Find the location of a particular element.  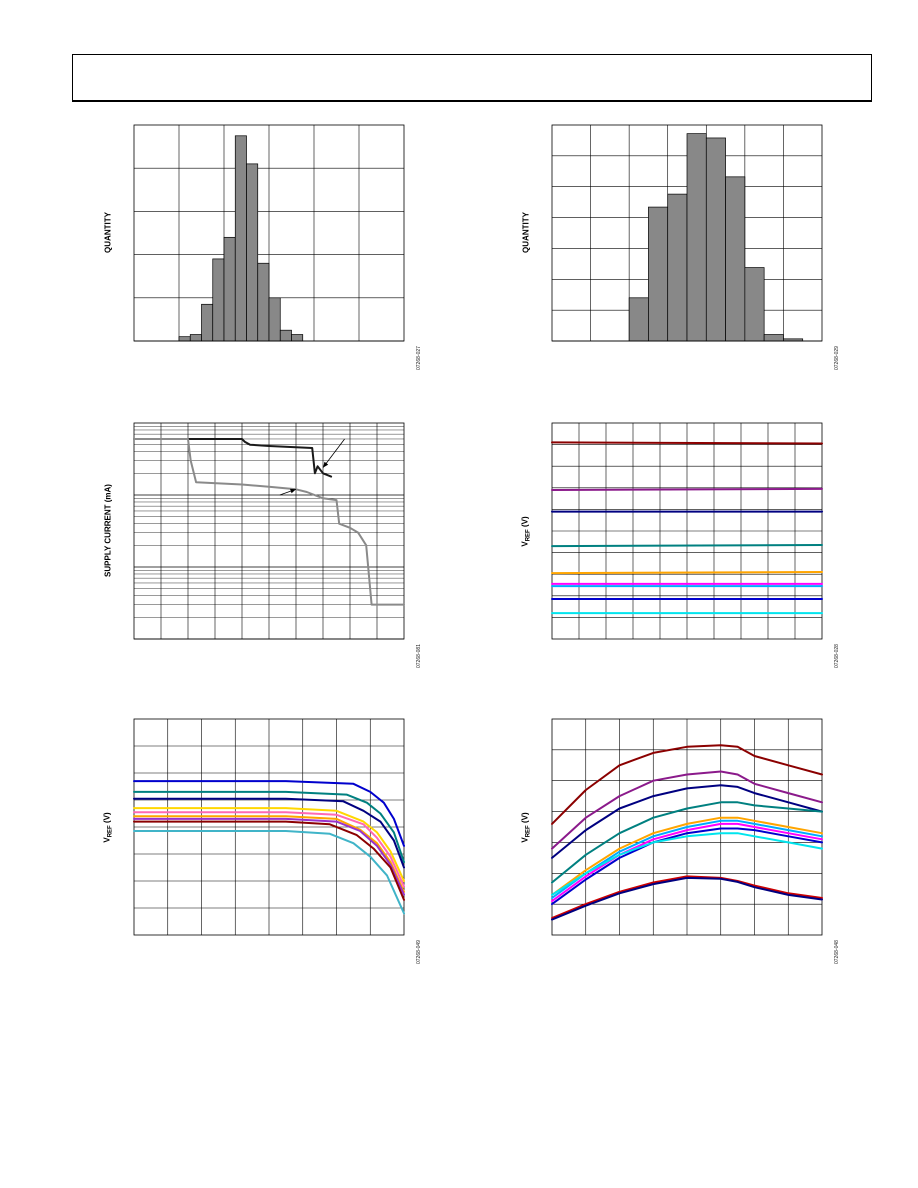

chart-panel-5: VREF (V) 07268-049 is located at coordinates (262, 842).